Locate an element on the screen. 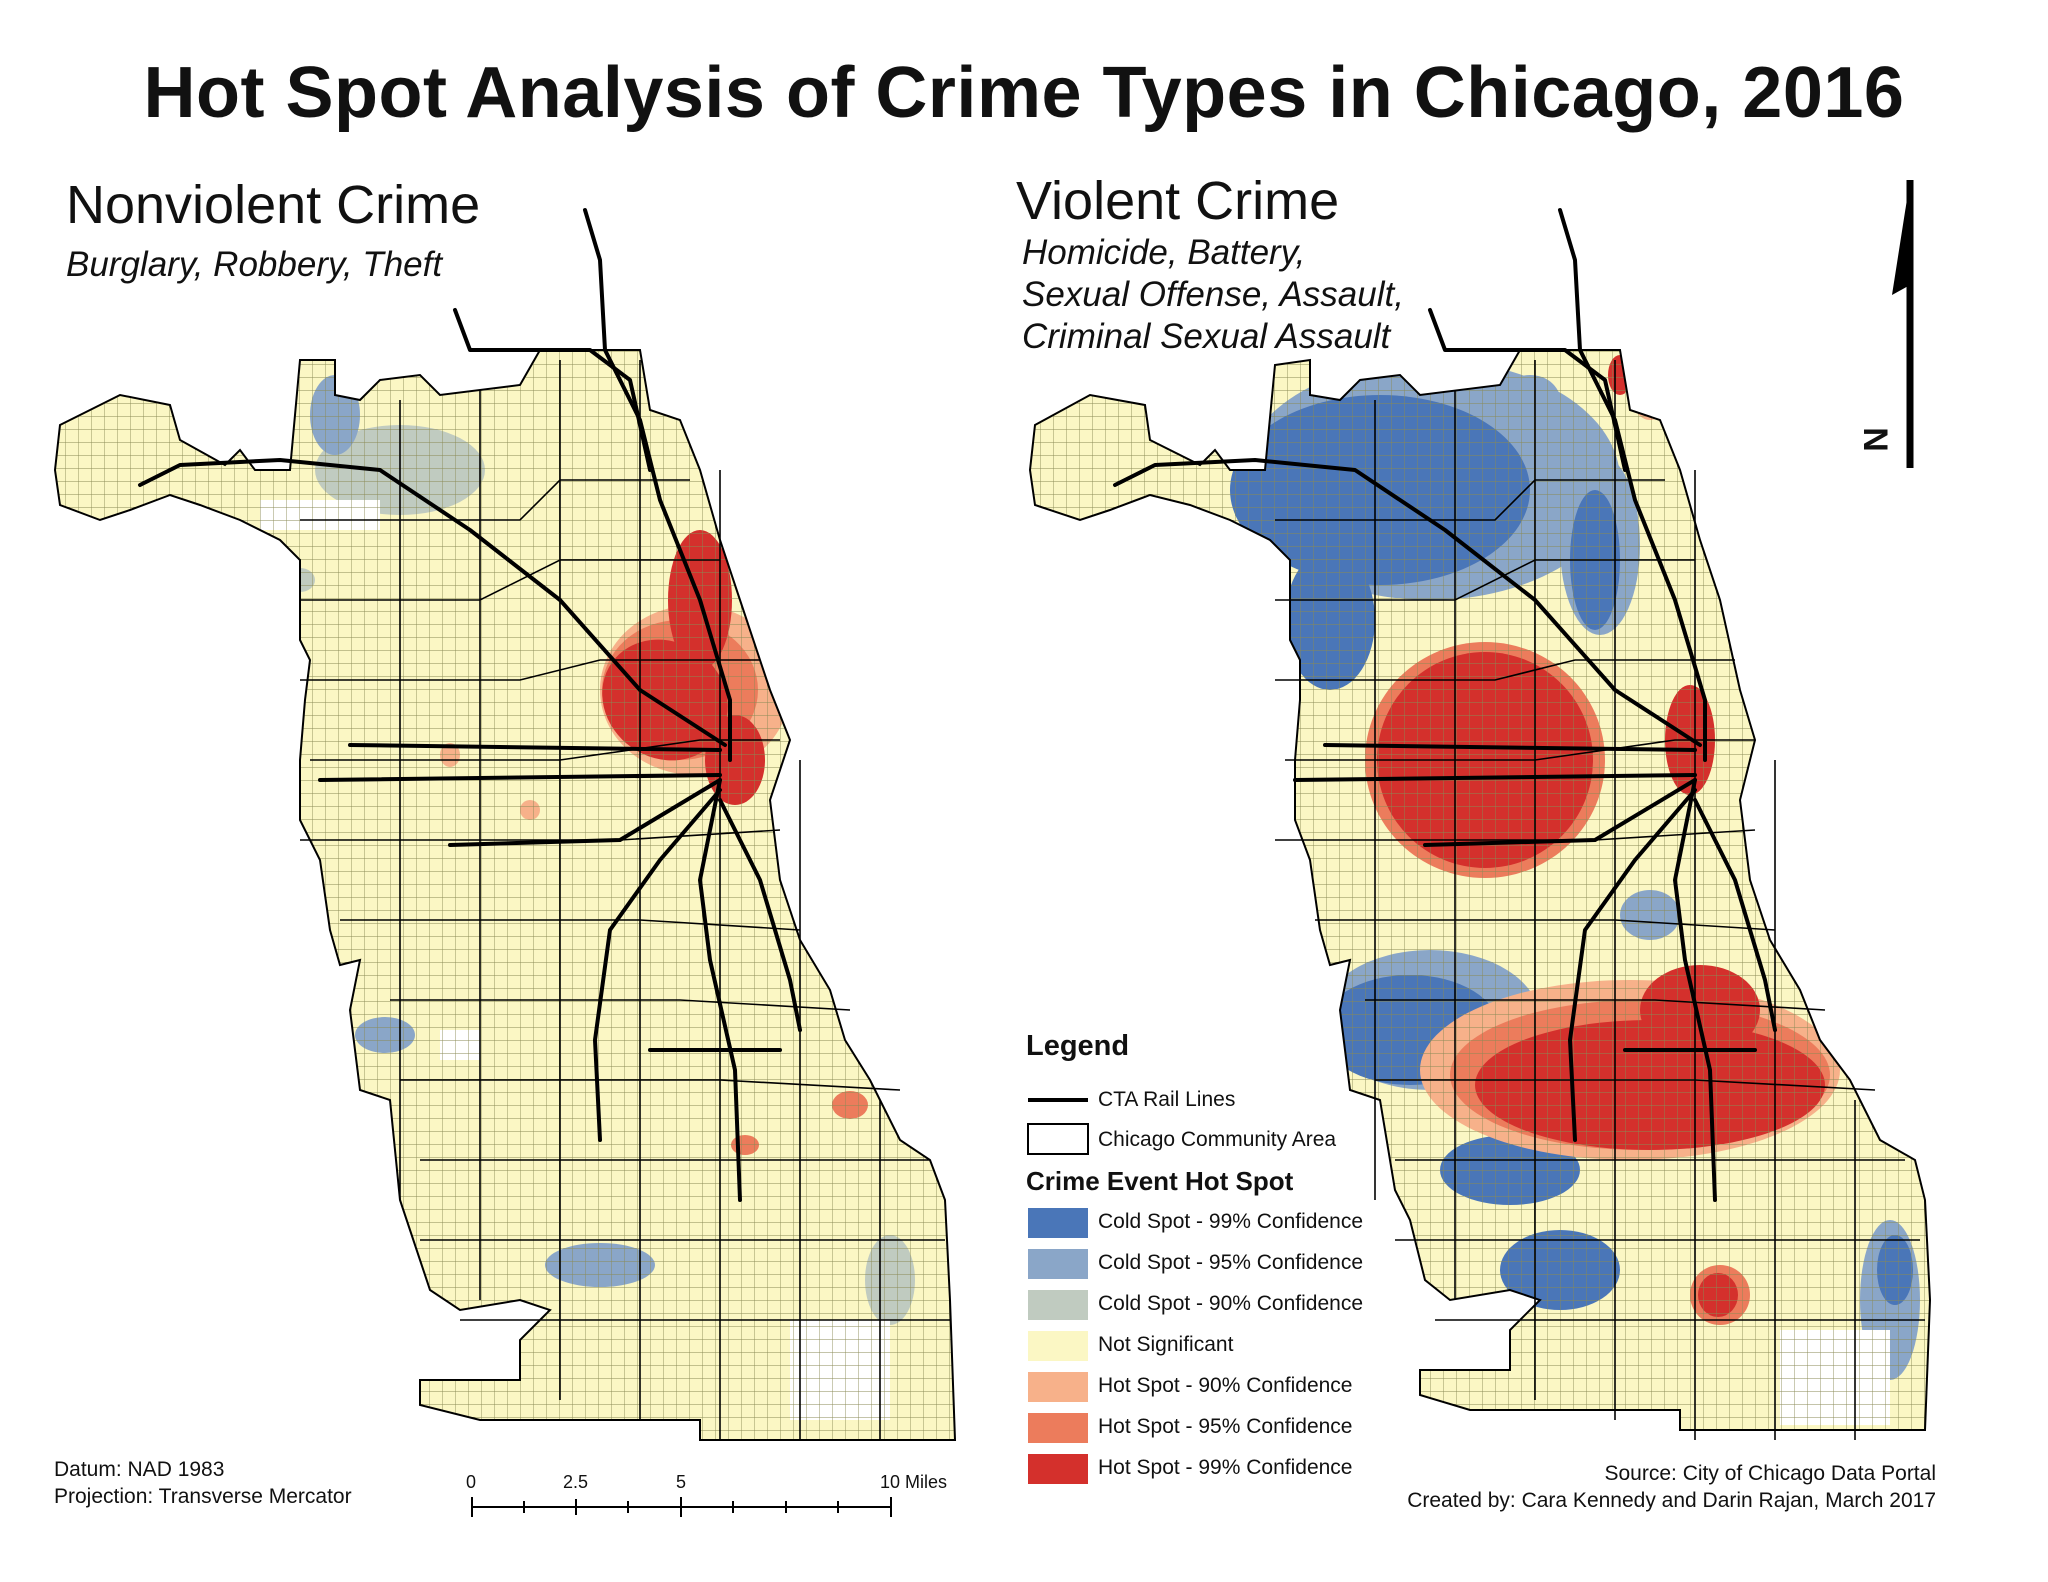 The image size is (2048, 1582). north-arrow is located at coordinates (1903, 324).